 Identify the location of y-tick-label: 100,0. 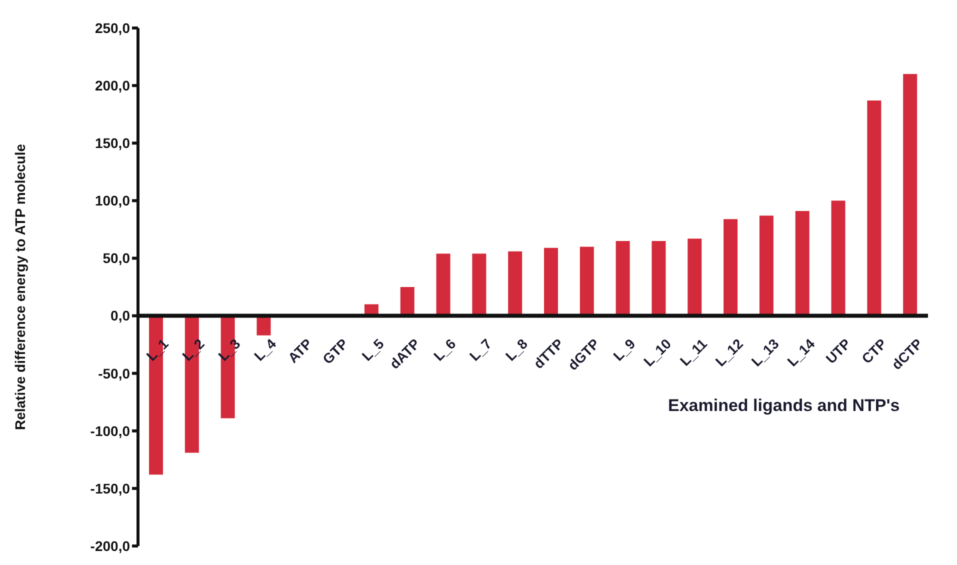
(112, 200).